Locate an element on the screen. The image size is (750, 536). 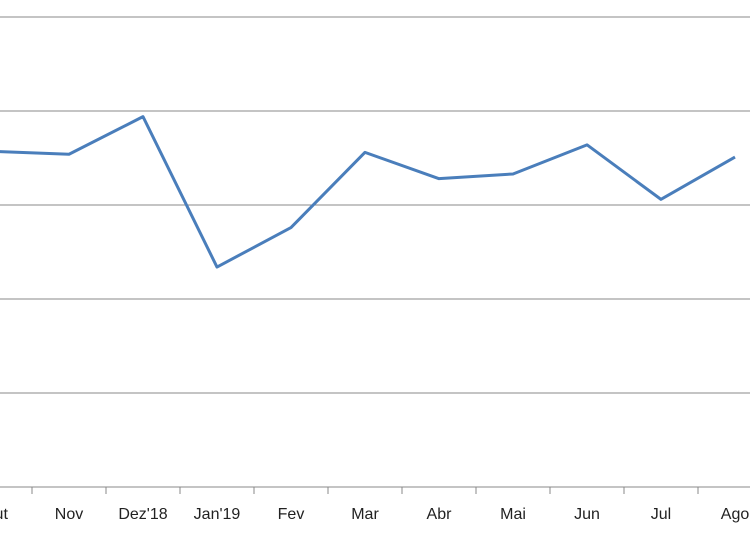
x-tick-label: Ago is located at coordinates (735, 514).